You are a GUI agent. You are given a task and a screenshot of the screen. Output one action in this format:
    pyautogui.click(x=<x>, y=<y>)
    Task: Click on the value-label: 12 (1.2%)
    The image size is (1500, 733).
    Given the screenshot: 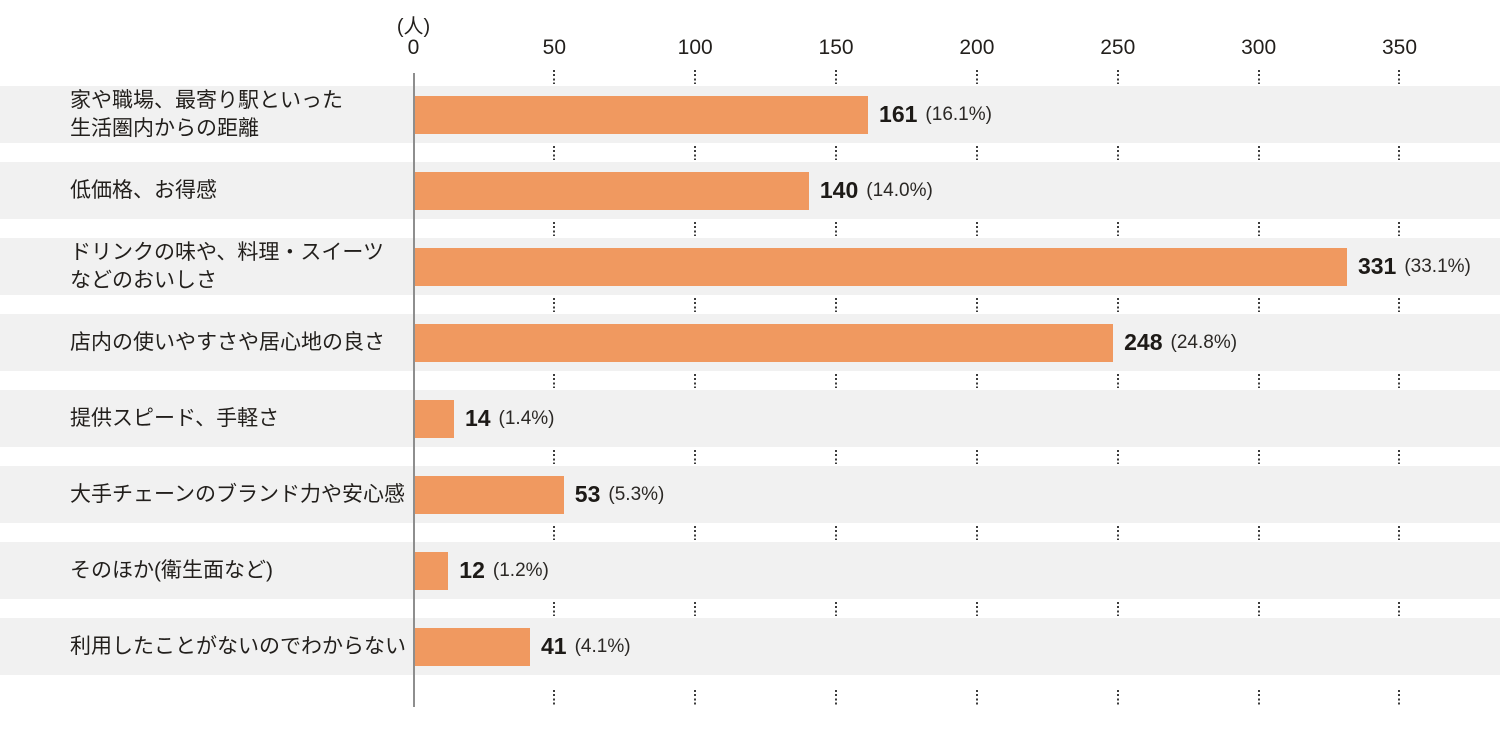 What is the action you would take?
    pyautogui.click(x=504, y=570)
    